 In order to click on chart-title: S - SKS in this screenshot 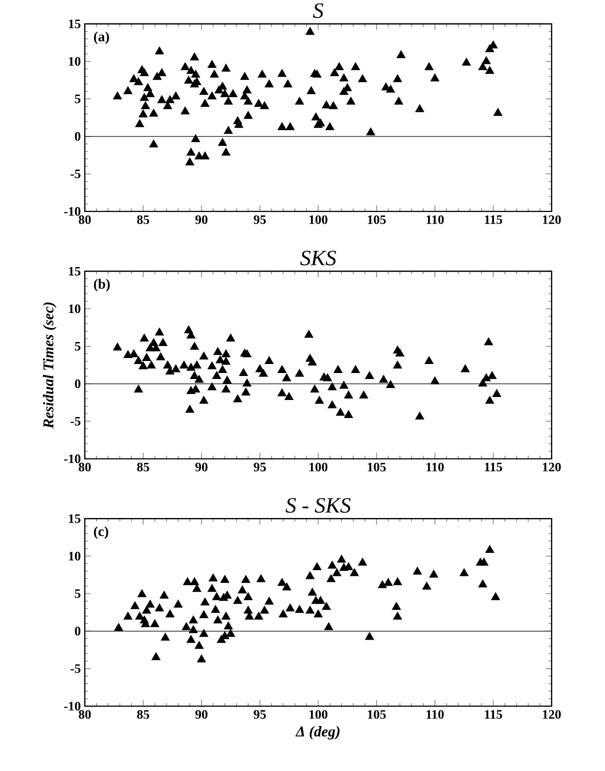, I will do `click(317, 505)`.